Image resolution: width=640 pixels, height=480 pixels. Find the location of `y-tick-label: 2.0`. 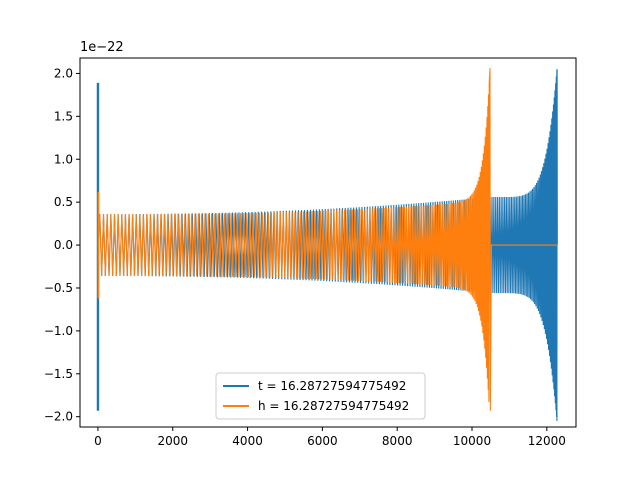

y-tick-label: 2.0 is located at coordinates (63, 73).